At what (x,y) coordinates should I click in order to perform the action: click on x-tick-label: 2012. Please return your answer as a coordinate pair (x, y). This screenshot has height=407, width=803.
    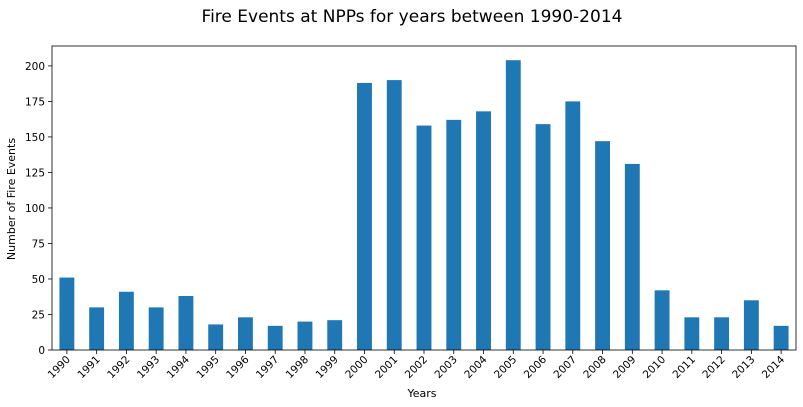
    Looking at the image, I should click on (713, 367).